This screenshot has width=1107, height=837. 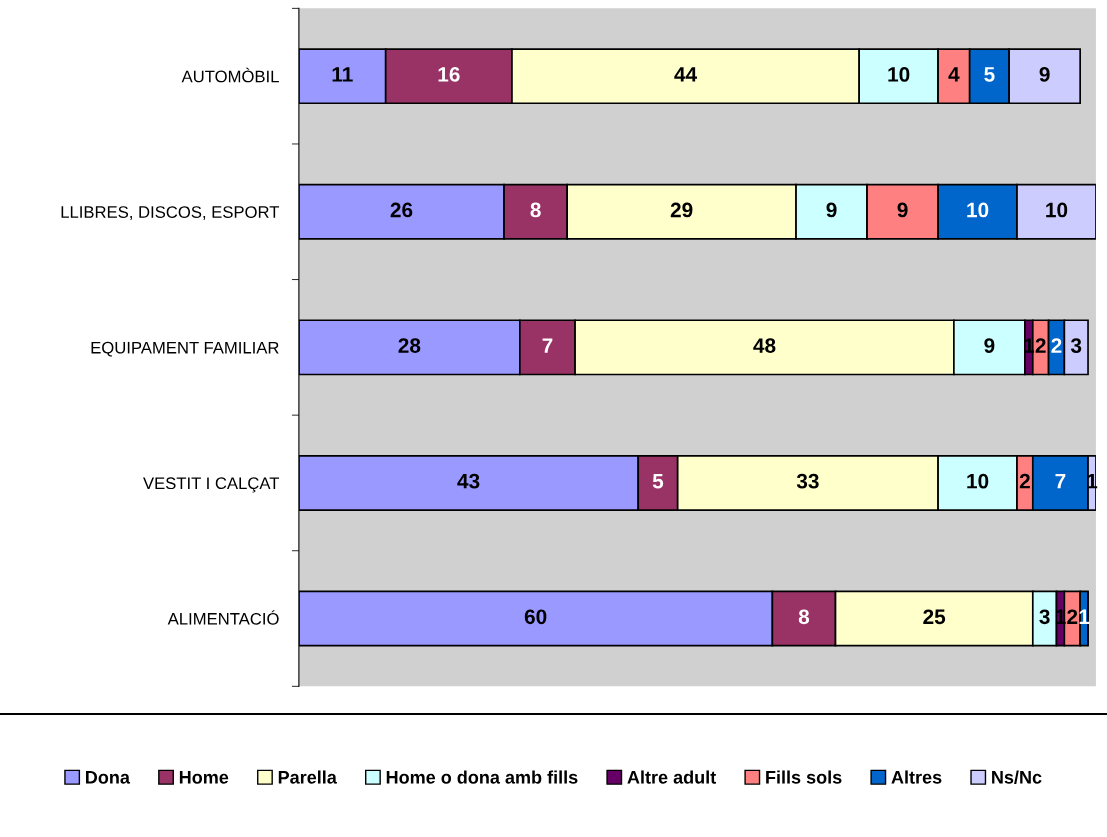 I want to click on legend-label: Altre adult, so click(x=671, y=777).